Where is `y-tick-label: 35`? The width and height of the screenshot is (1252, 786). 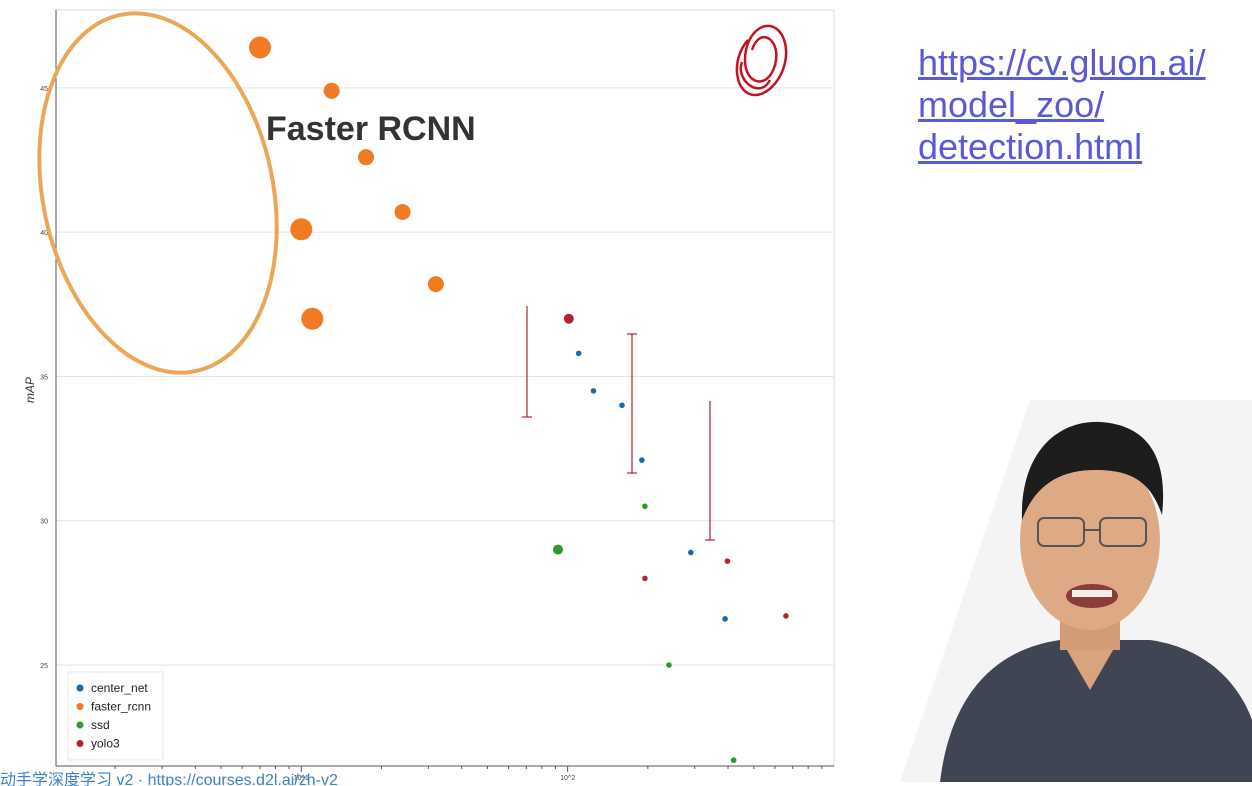
y-tick-label: 35 is located at coordinates (44, 377).